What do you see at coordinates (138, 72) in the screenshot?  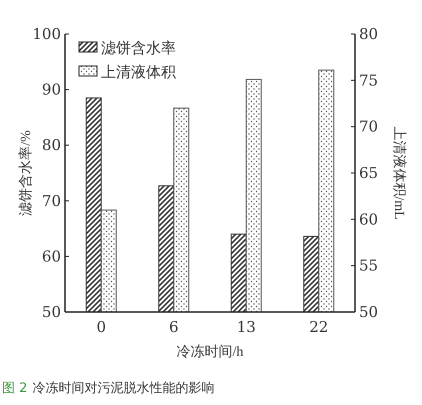 I see `legend-label: 上清液体积` at bounding box center [138, 72].